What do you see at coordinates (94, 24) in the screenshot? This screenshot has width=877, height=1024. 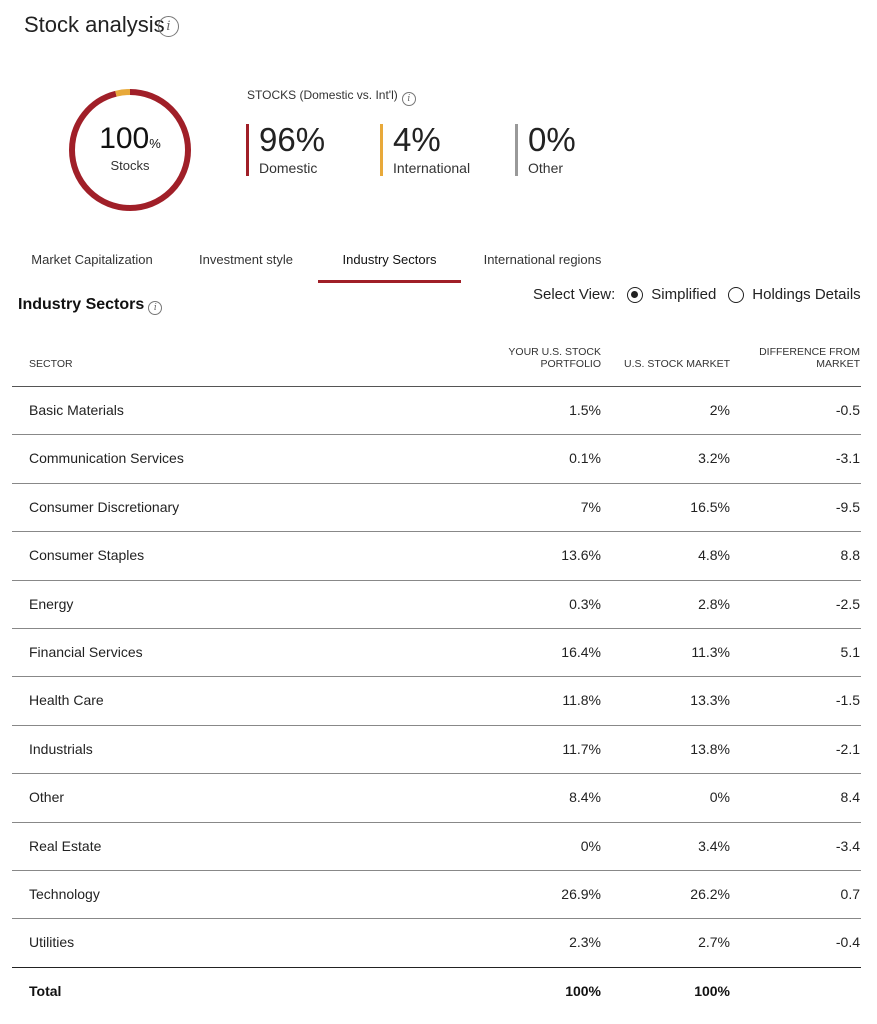 I see `page-title: Stock analysis` at bounding box center [94, 24].